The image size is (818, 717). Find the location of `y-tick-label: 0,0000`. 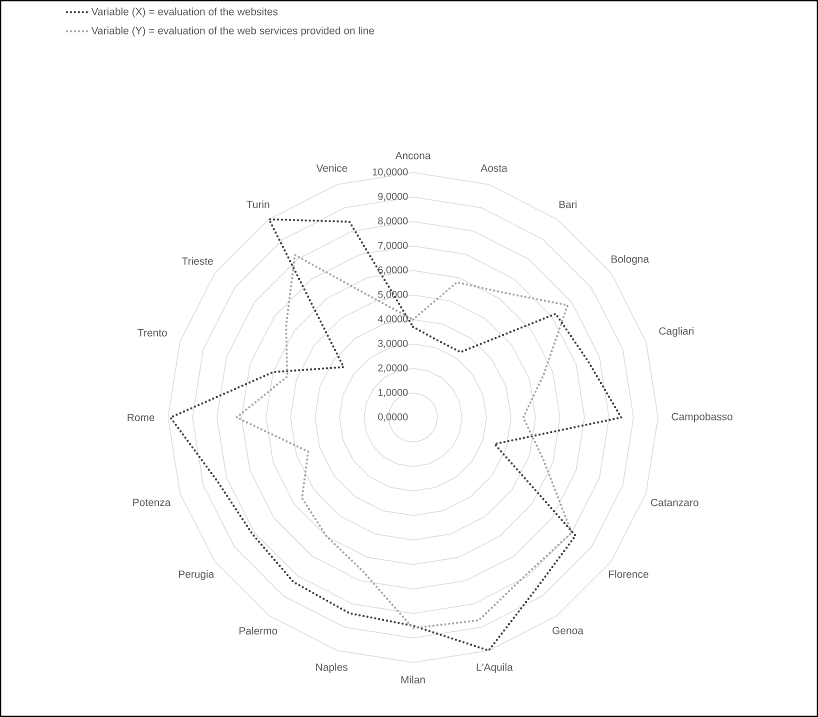

y-tick-label: 0,0000 is located at coordinates (393, 417).